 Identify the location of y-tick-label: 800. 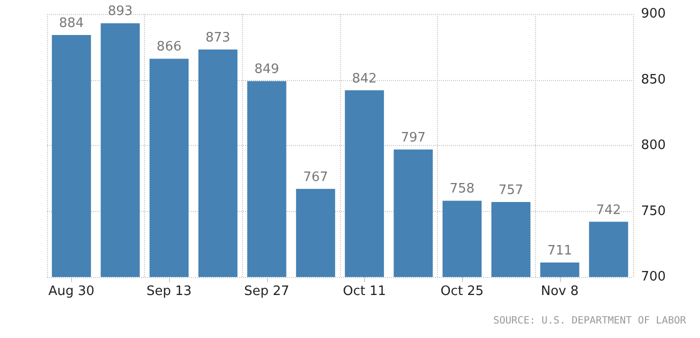
(653, 145).